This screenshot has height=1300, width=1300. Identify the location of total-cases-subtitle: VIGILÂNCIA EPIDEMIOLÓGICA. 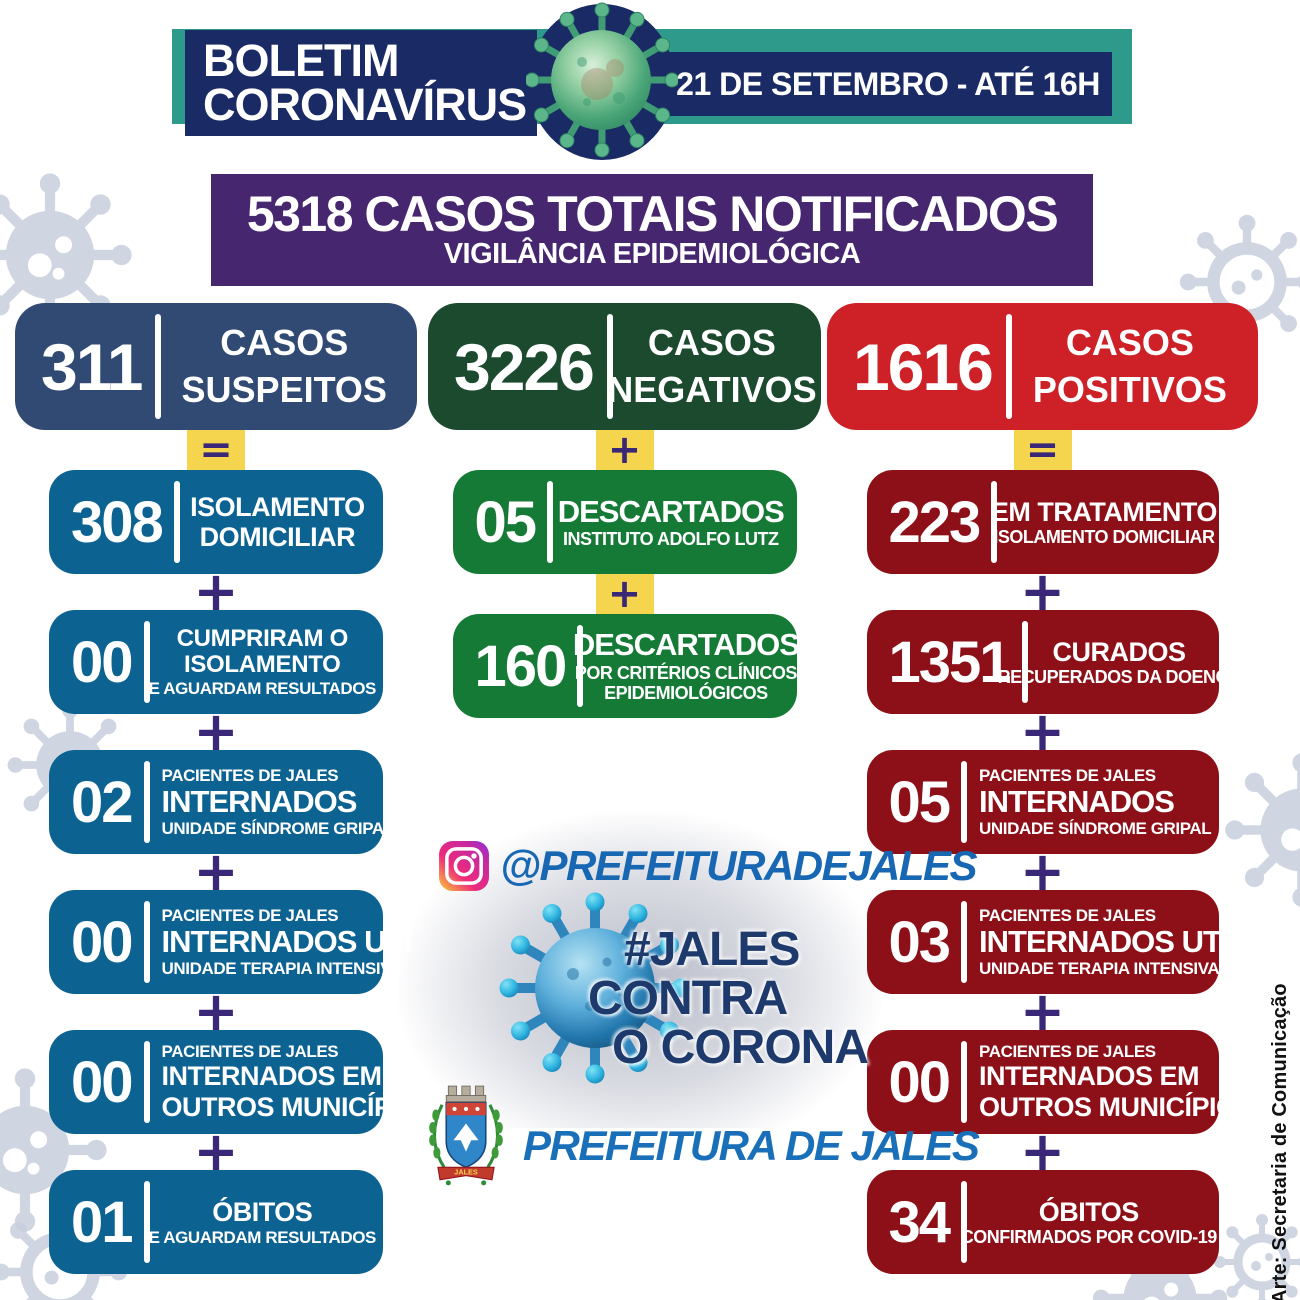
(652, 254).